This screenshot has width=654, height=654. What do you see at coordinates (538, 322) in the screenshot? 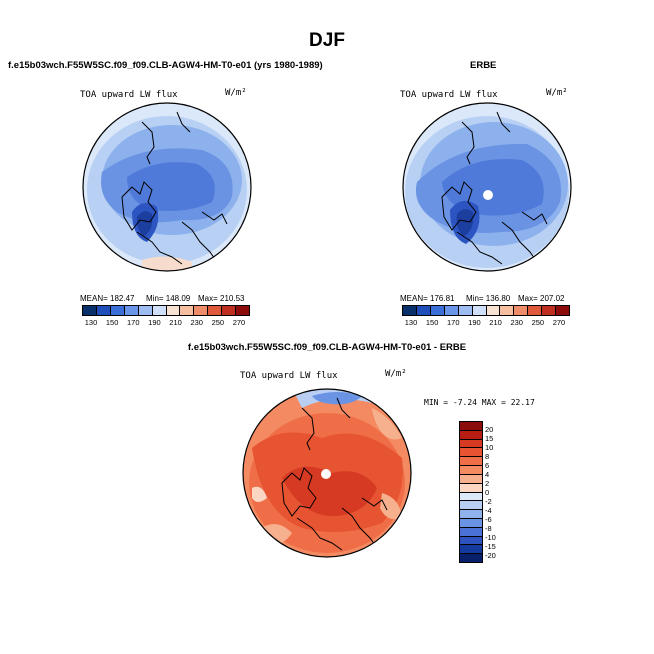
I see `right-colorbar-tick-label: 250` at bounding box center [538, 322].